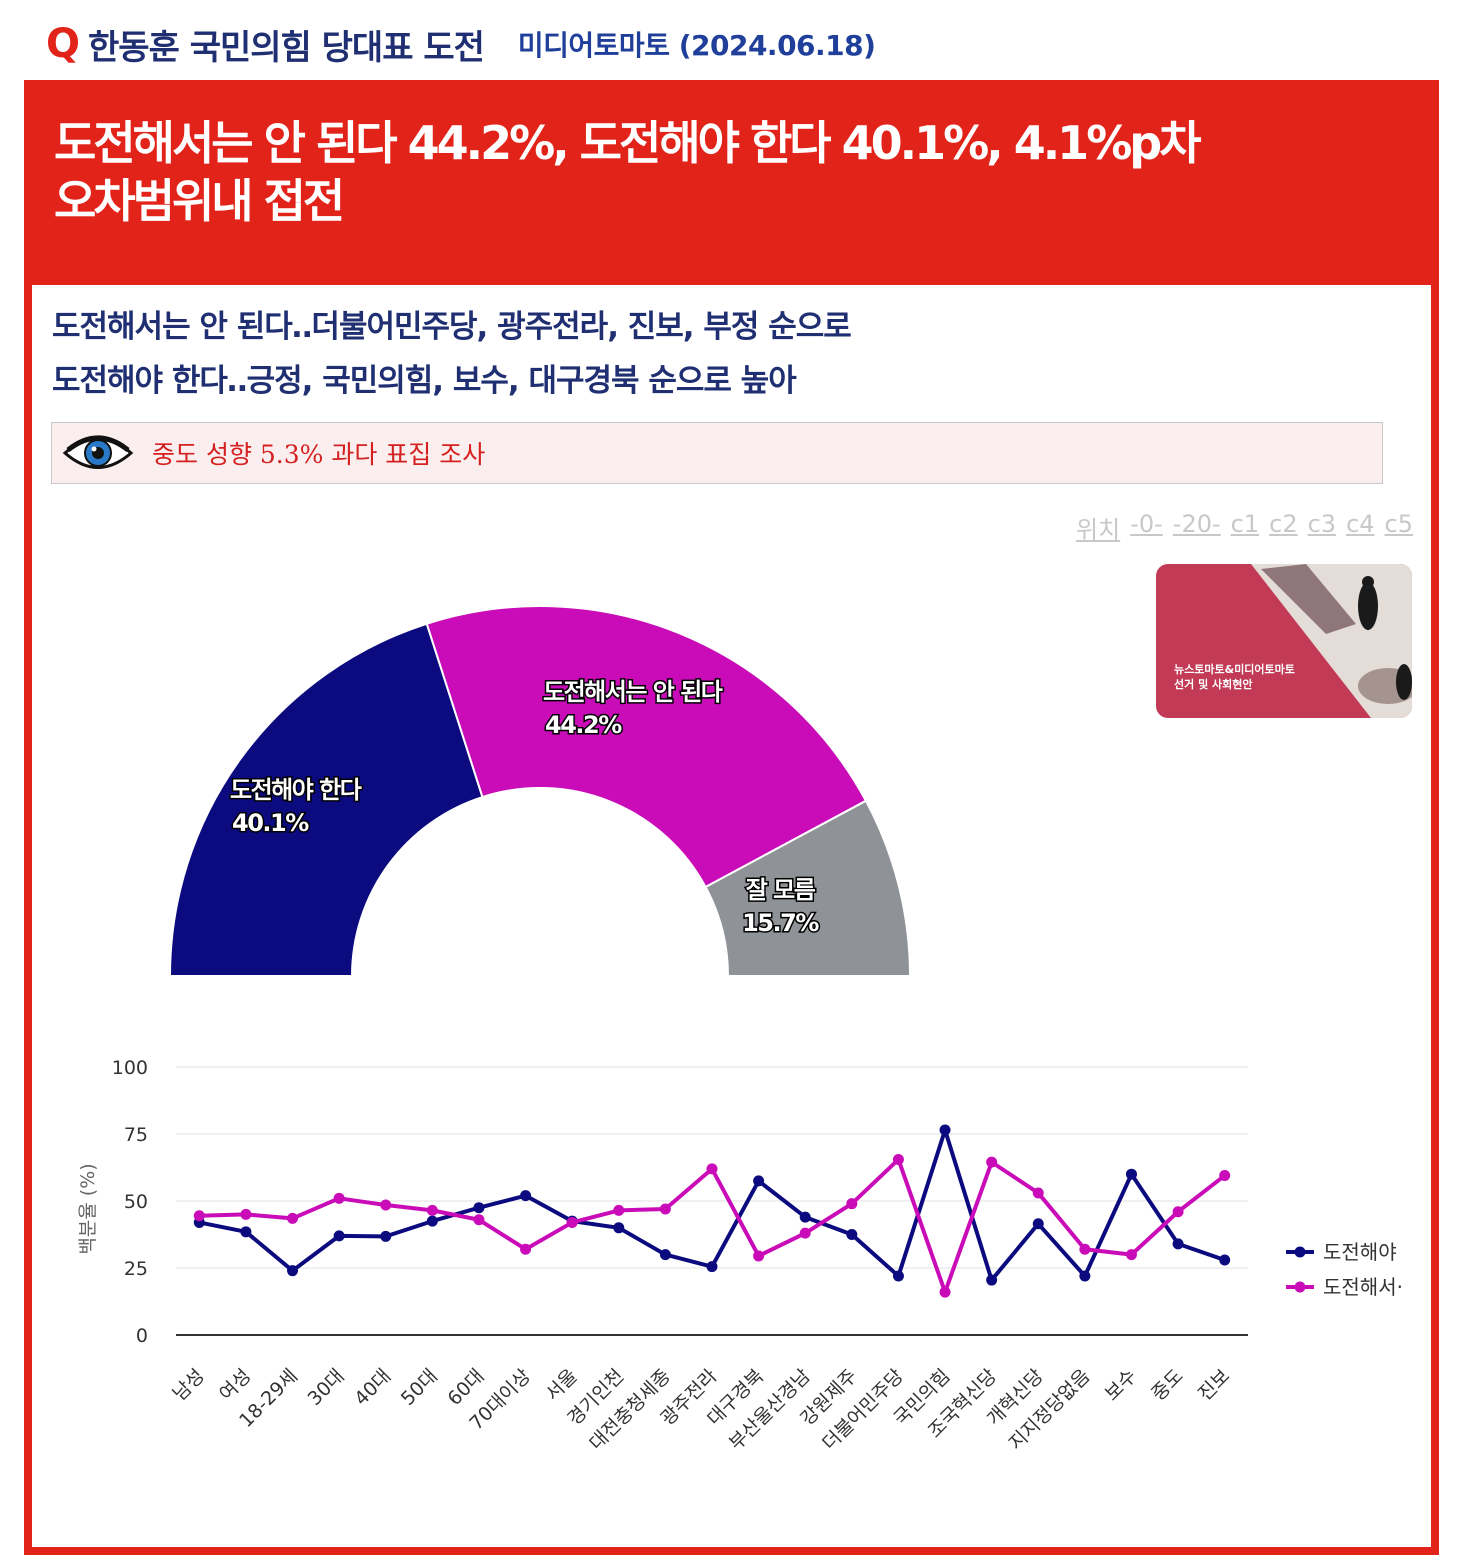 The height and width of the screenshot is (1563, 1464). I want to click on top-header: Q 한동훈 국민의힘 당대표 도전 미디어토마토 (2024.06.18), so click(461, 44).